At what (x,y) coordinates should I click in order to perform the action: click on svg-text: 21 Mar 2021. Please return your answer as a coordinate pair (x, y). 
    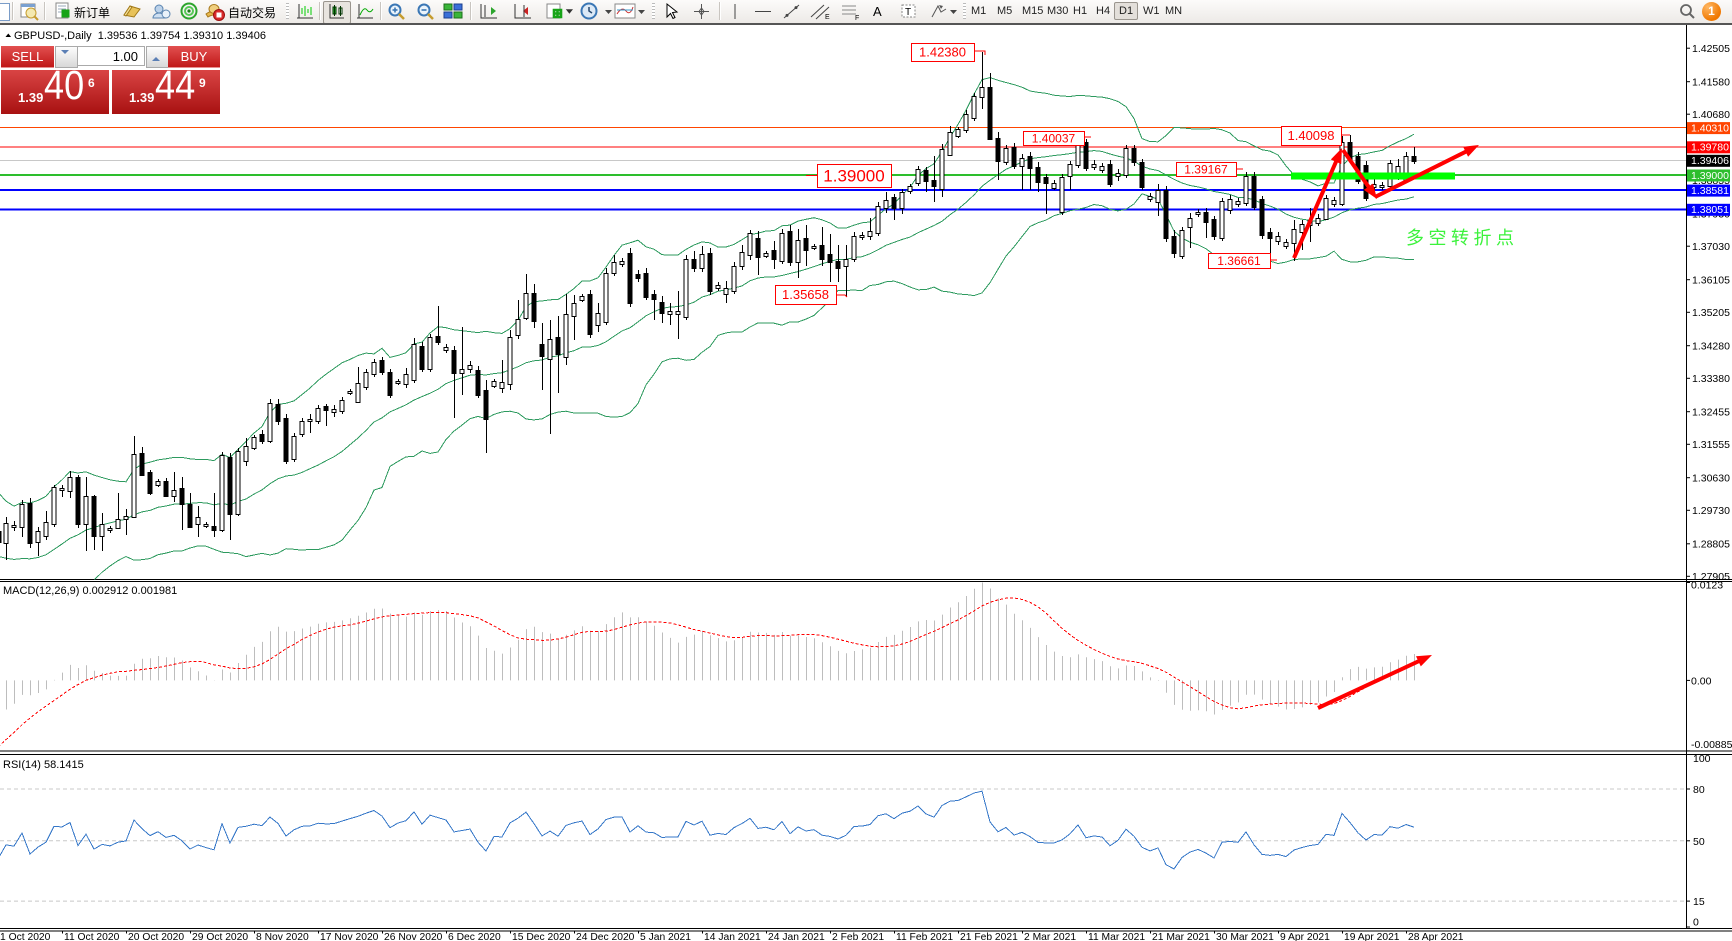
    Looking at the image, I should click on (1181, 936).